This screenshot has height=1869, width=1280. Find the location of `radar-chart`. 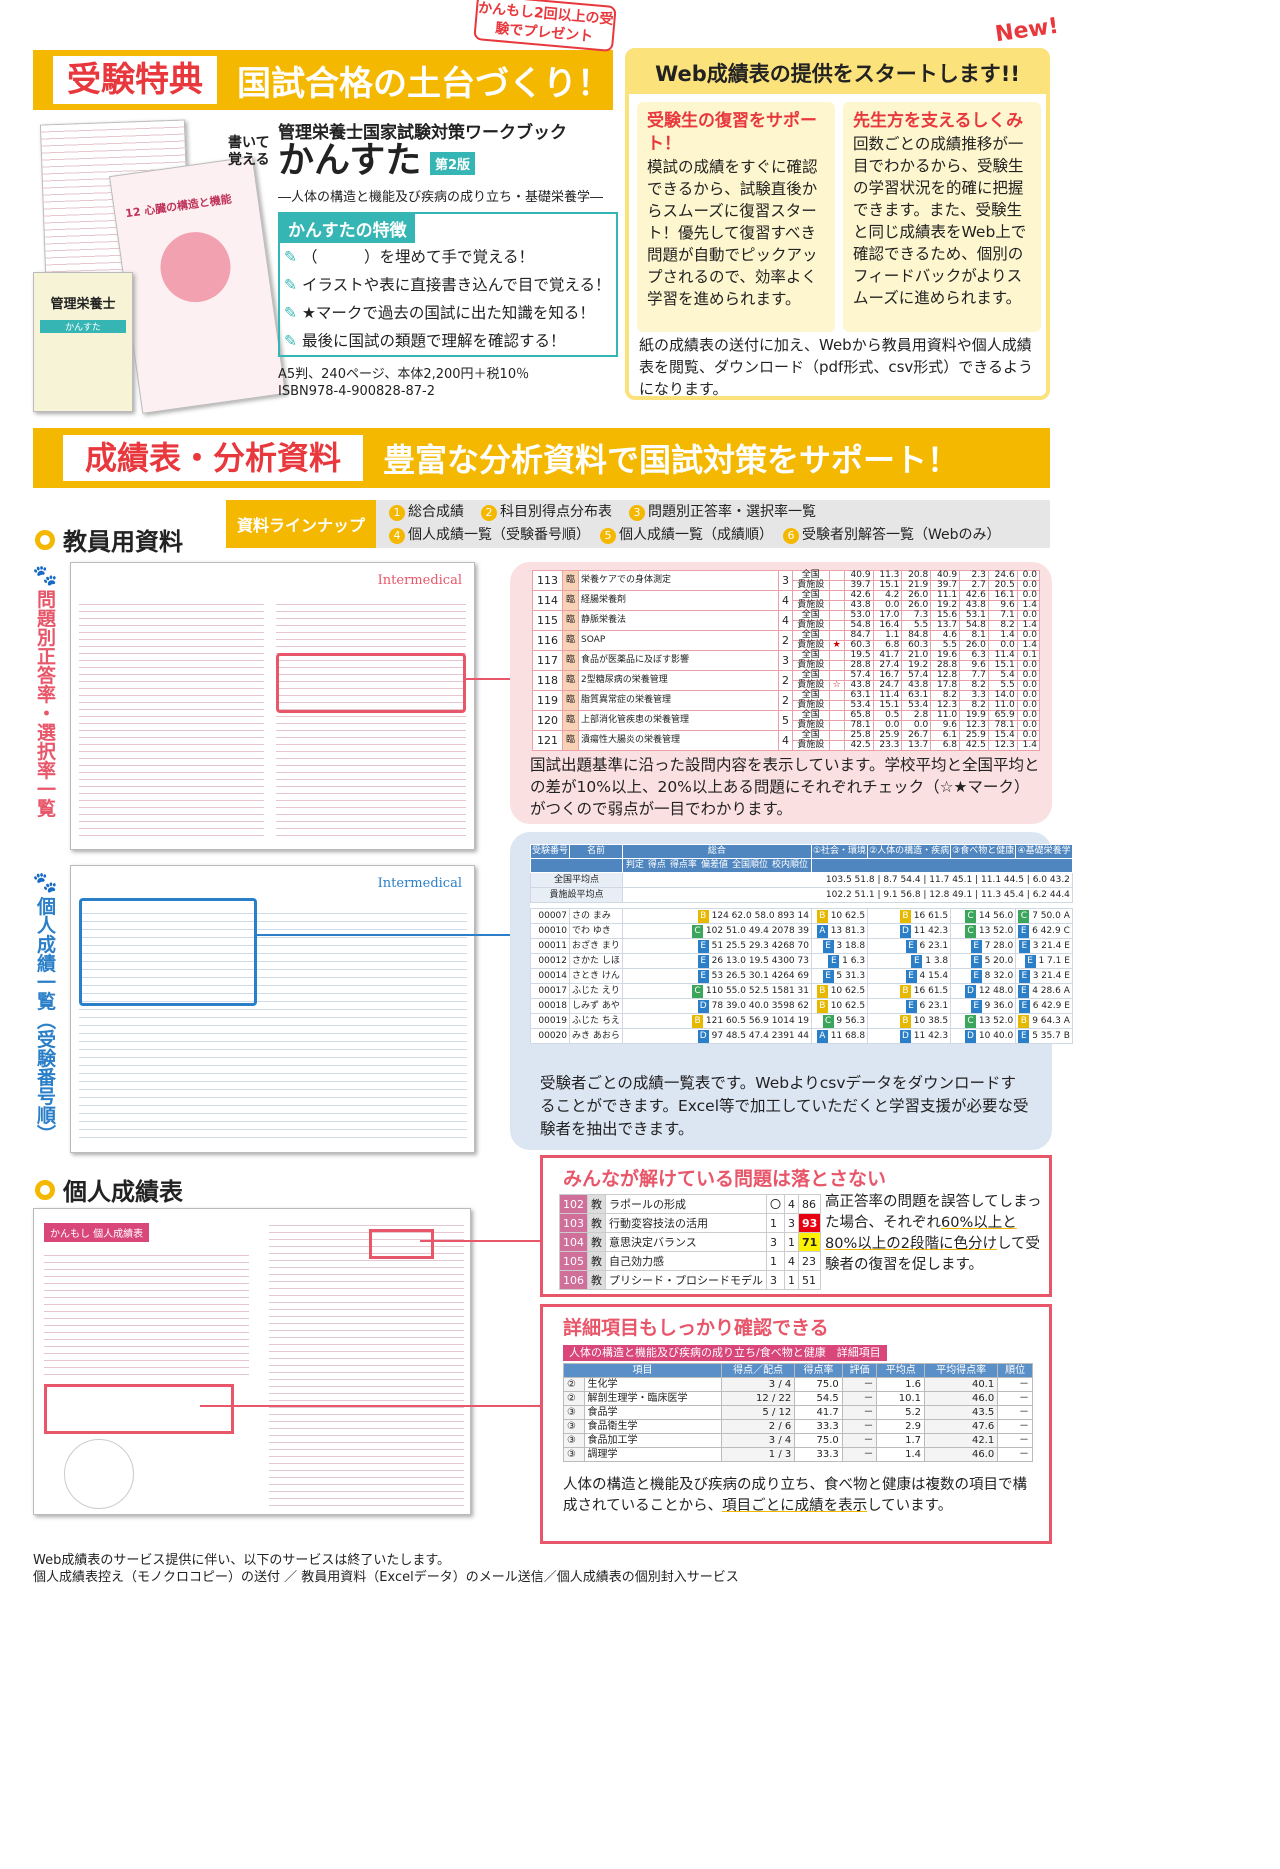

radar-chart is located at coordinates (99, 1474).